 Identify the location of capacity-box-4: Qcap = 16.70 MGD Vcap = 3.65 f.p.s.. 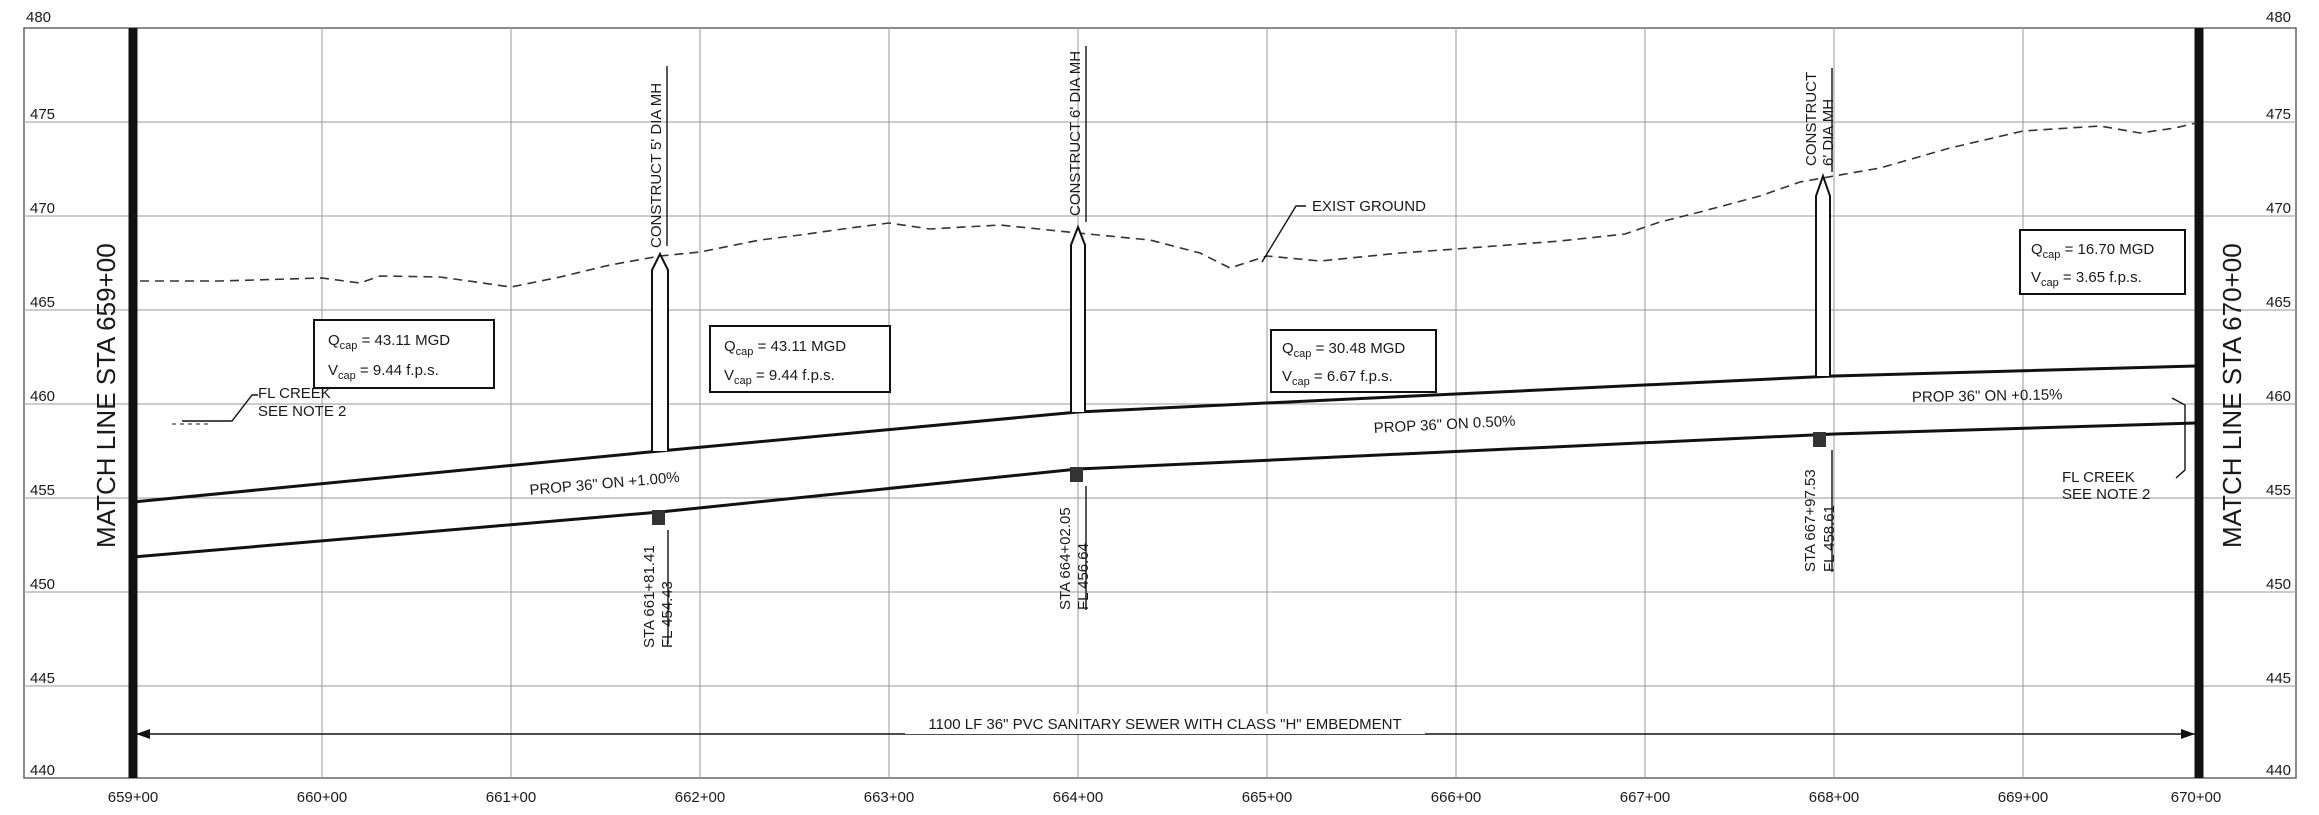
(2102, 262).